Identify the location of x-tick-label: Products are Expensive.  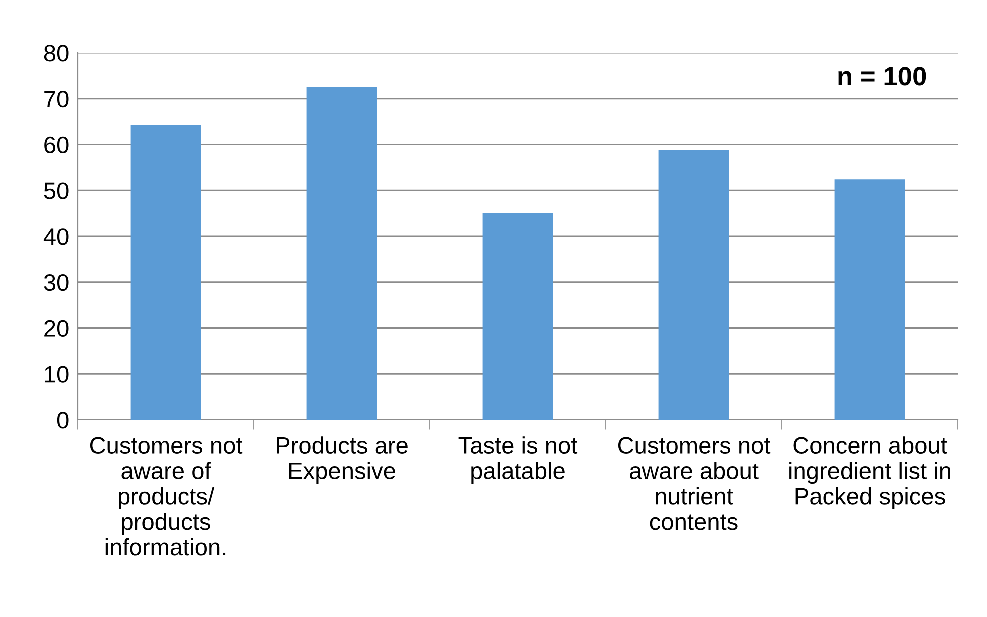
(342, 460).